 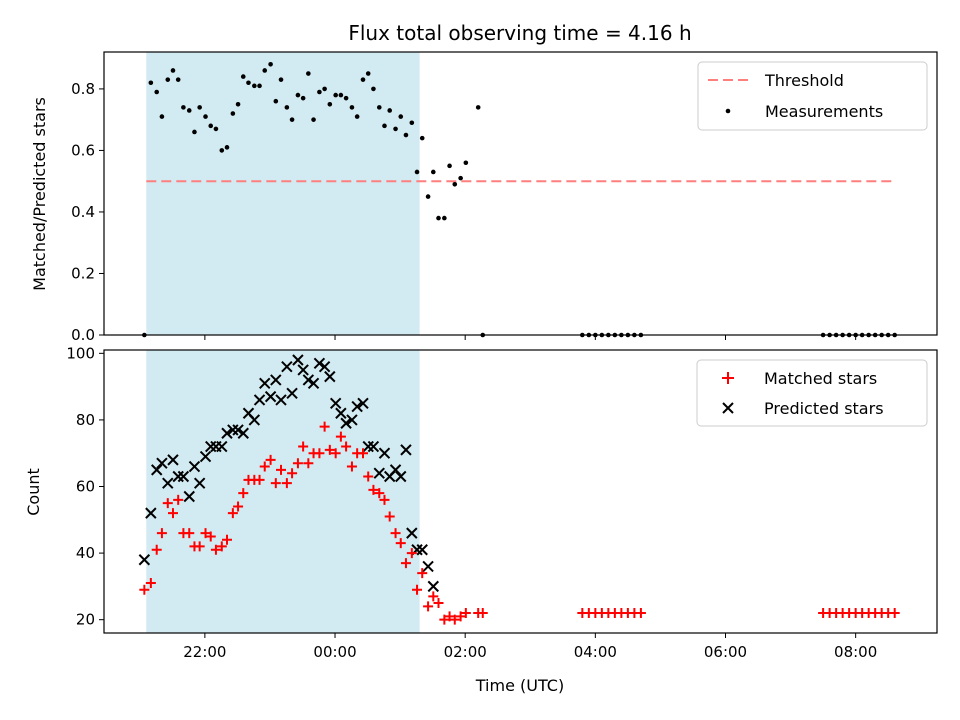 I want to click on y-tick-label: 80, so click(x=85, y=420).